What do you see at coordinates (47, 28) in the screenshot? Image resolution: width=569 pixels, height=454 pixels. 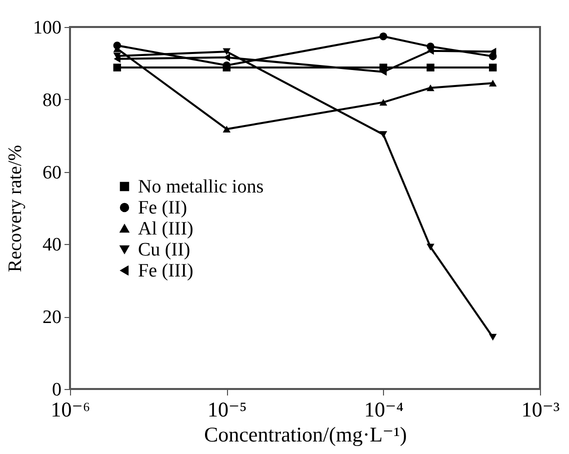 I see `y-tick-label: 100` at bounding box center [47, 28].